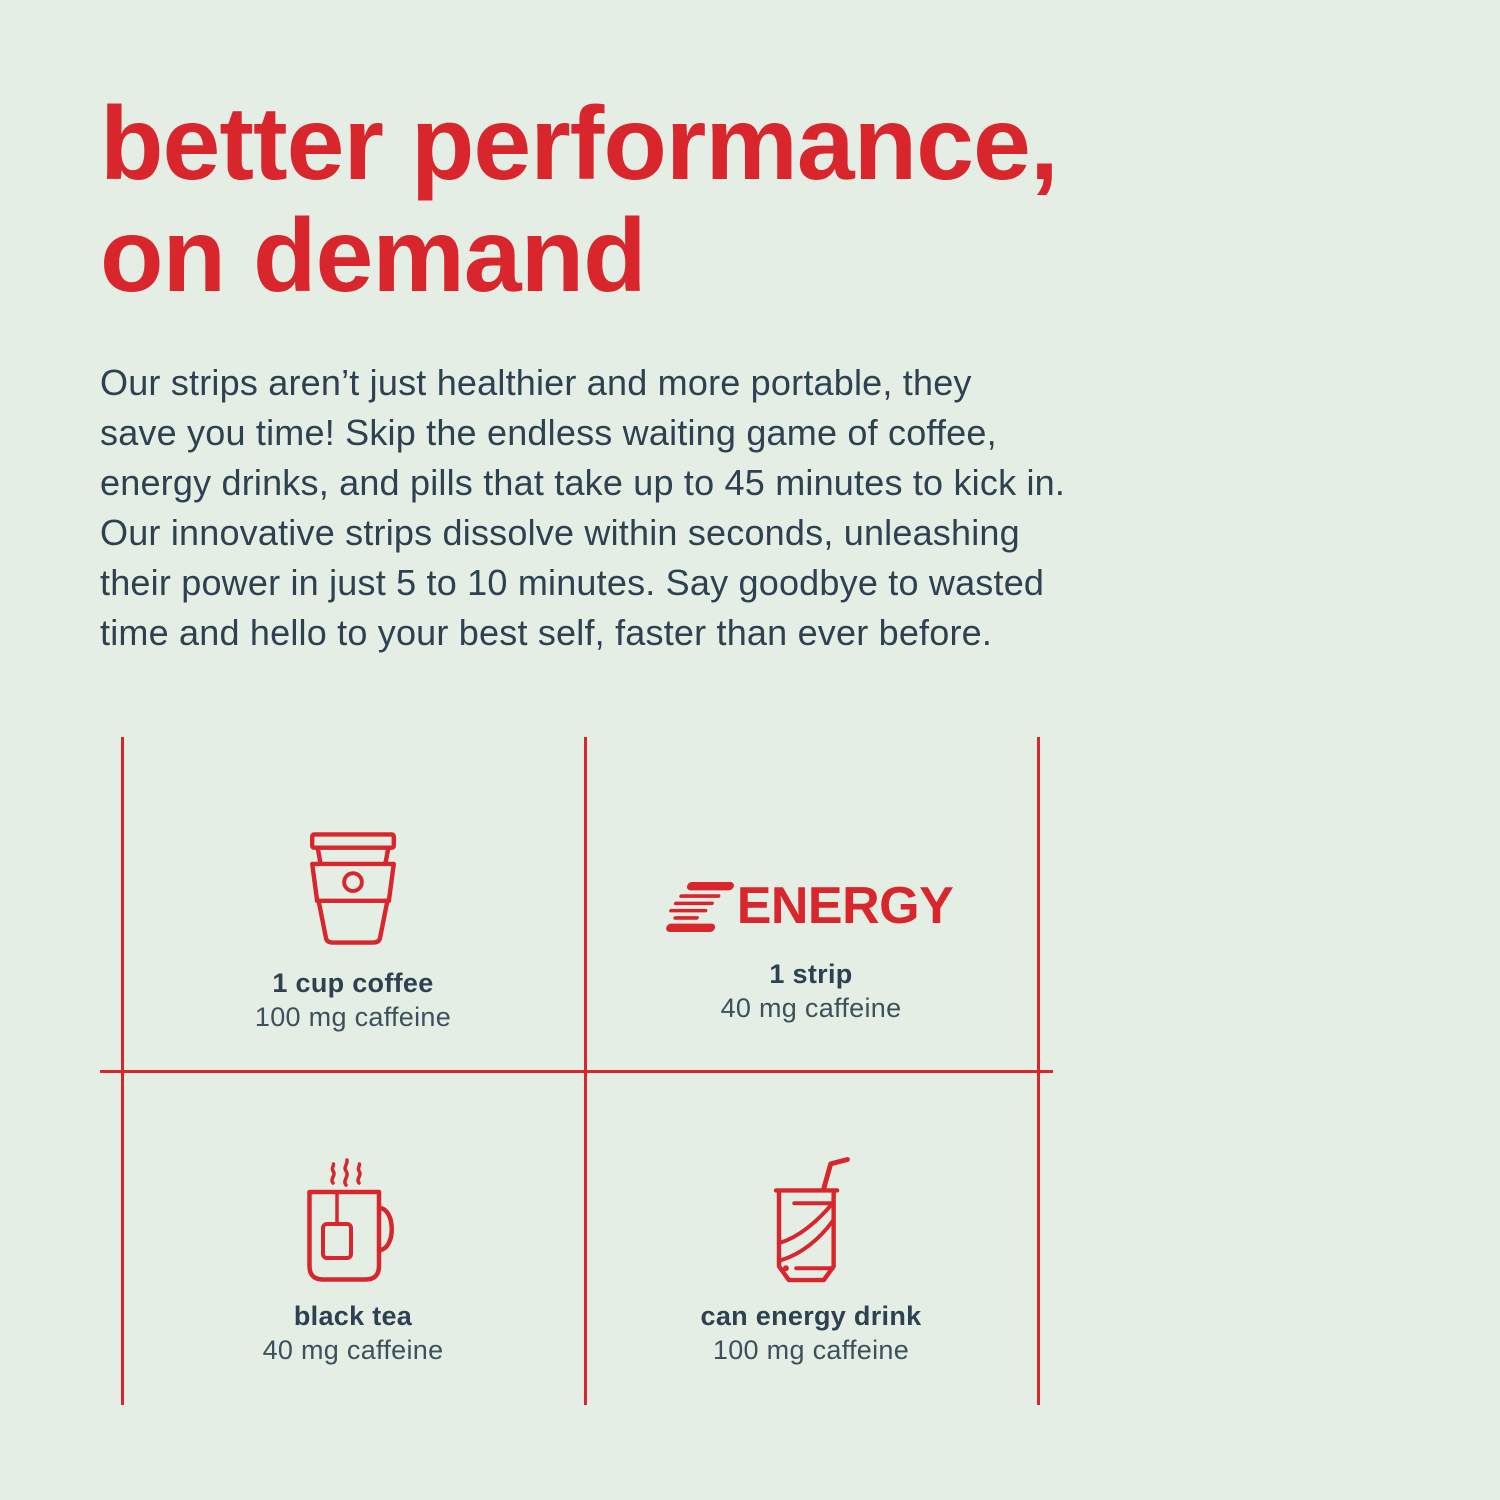  What do you see at coordinates (576, 1071) in the screenshot?
I see `grid-horizontal-line` at bounding box center [576, 1071].